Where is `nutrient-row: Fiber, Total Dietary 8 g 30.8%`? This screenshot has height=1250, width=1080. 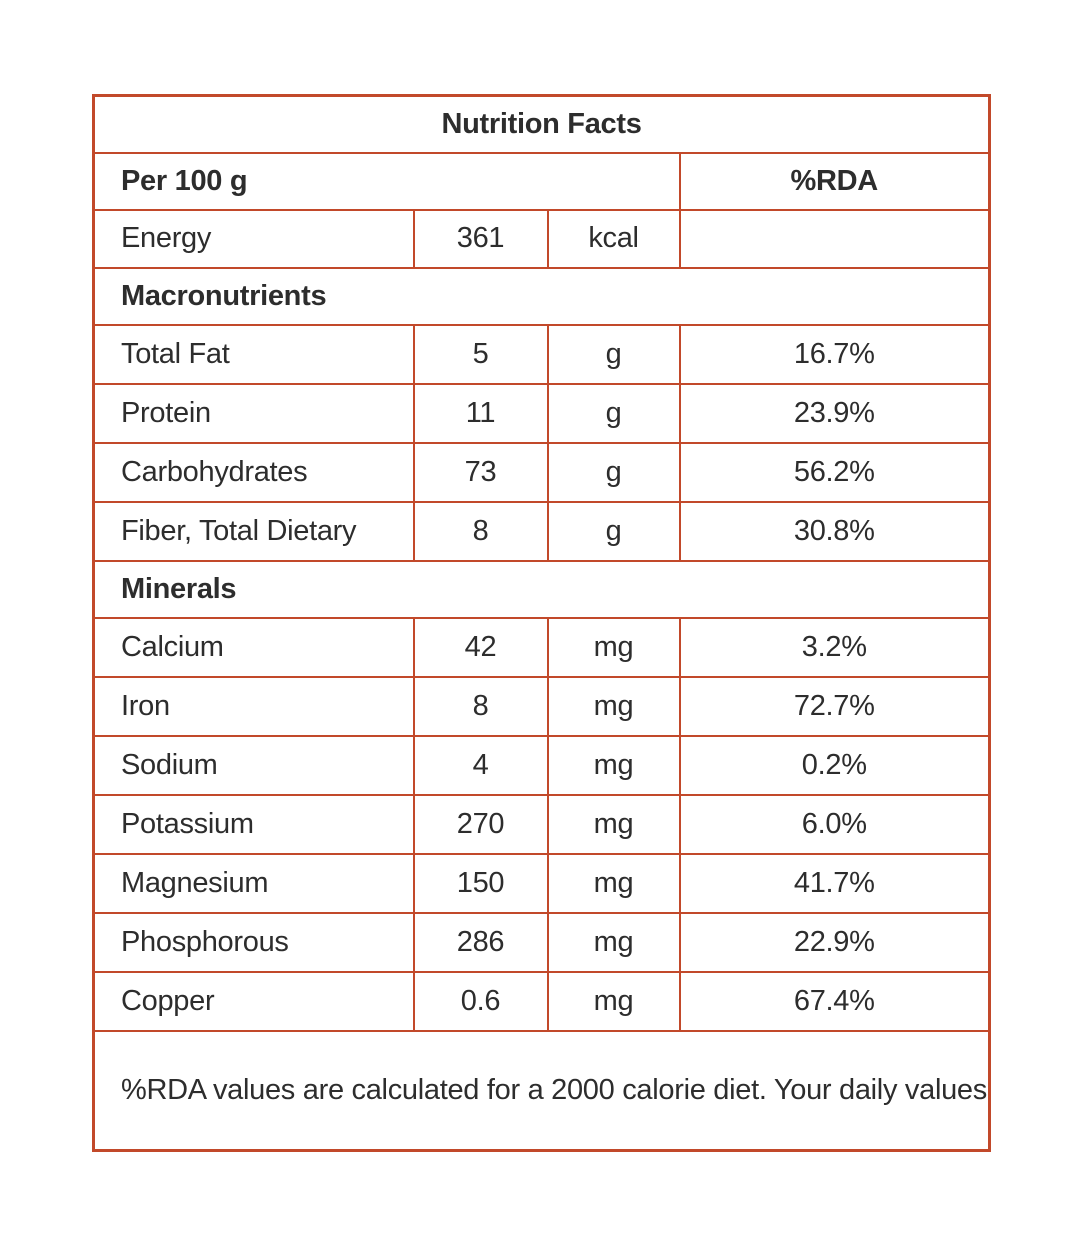 nutrient-row: Fiber, Total Dietary 8 g 30.8% is located at coordinates (541, 531).